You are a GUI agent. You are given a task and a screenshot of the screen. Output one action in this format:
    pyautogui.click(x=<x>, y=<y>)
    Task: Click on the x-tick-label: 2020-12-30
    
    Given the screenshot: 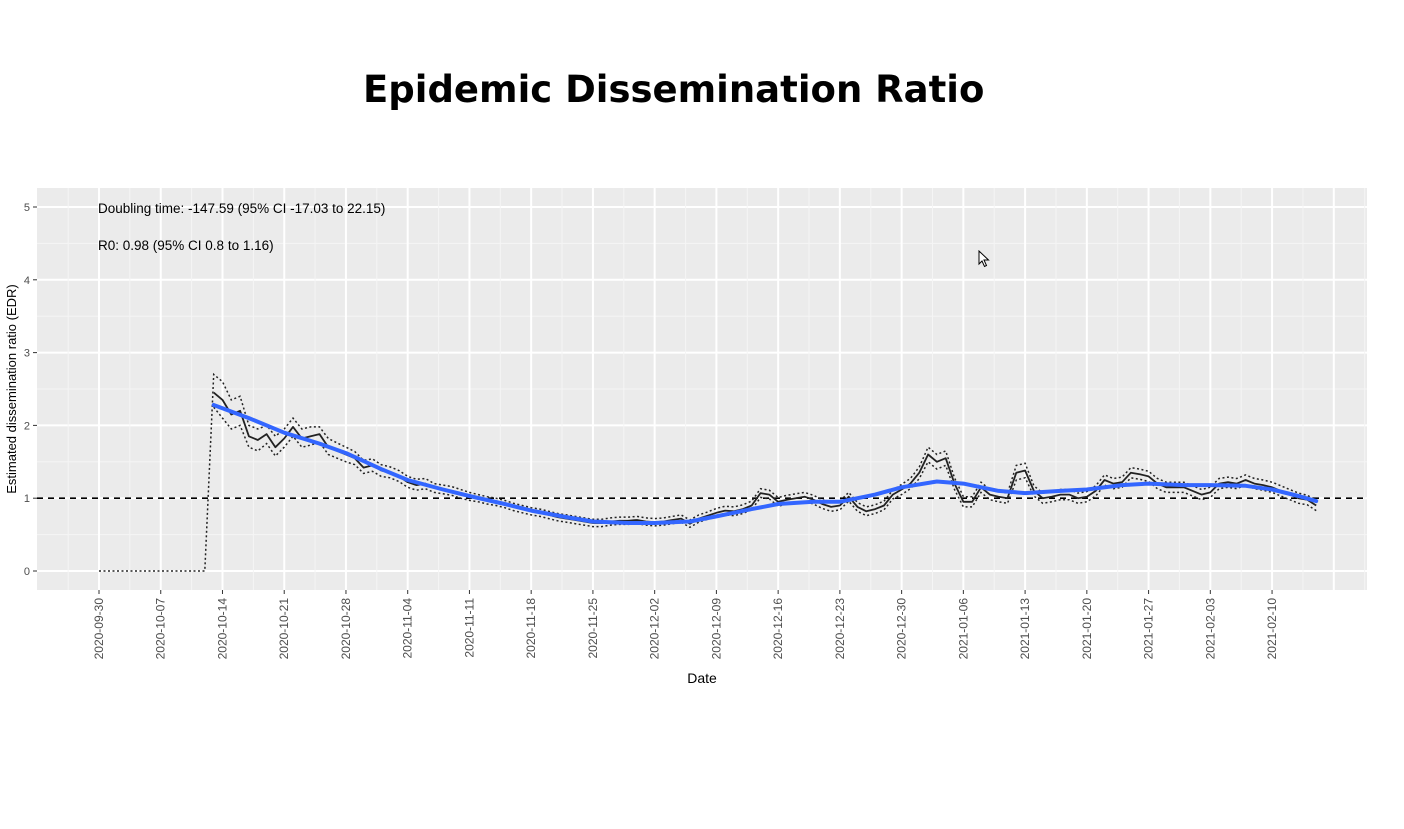 What is the action you would take?
    pyautogui.click(x=902, y=629)
    